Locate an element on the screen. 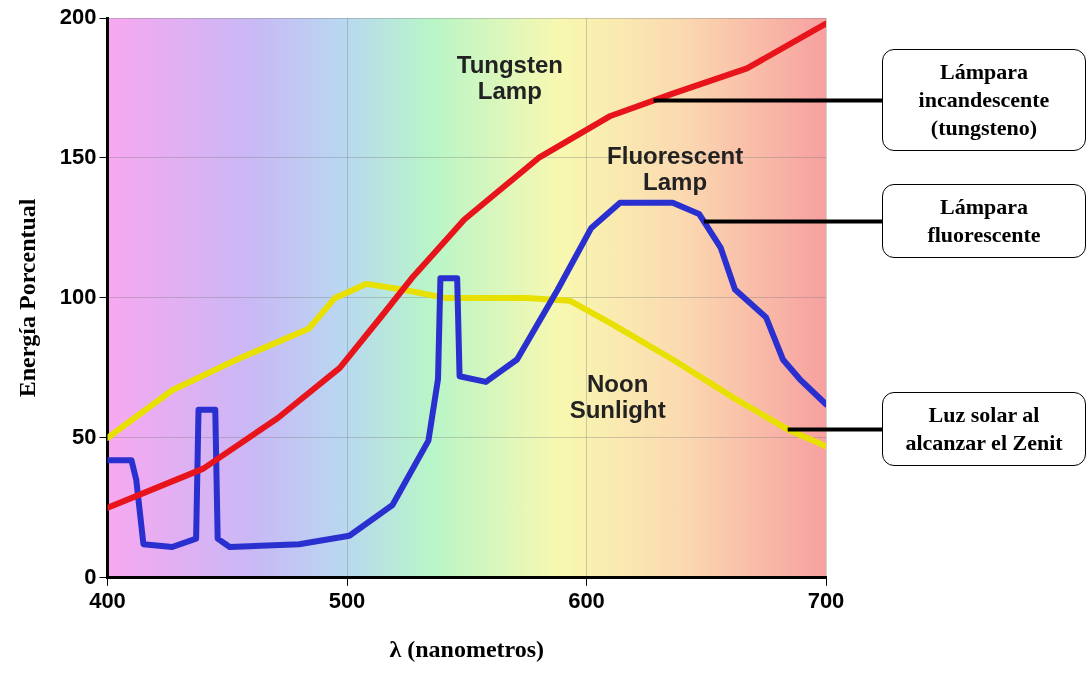 Image resolution: width=1088 pixels, height=679 pixels. annotation: Luz solar al alcanzar el Zenit is located at coordinates (984, 429).